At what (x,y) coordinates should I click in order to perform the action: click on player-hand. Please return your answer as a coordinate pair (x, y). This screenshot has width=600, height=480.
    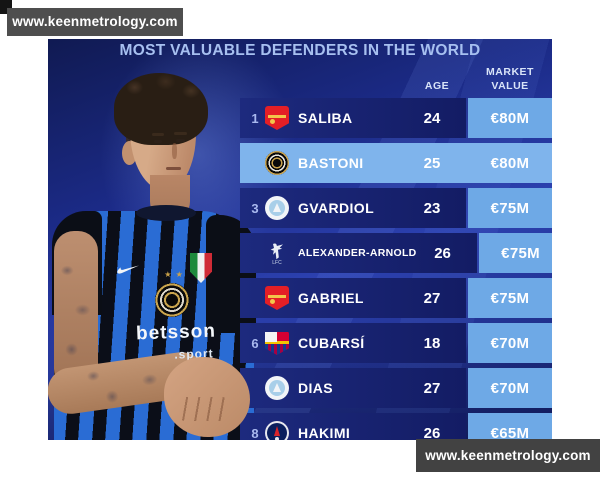
    Looking at the image, I should click on (207, 397).